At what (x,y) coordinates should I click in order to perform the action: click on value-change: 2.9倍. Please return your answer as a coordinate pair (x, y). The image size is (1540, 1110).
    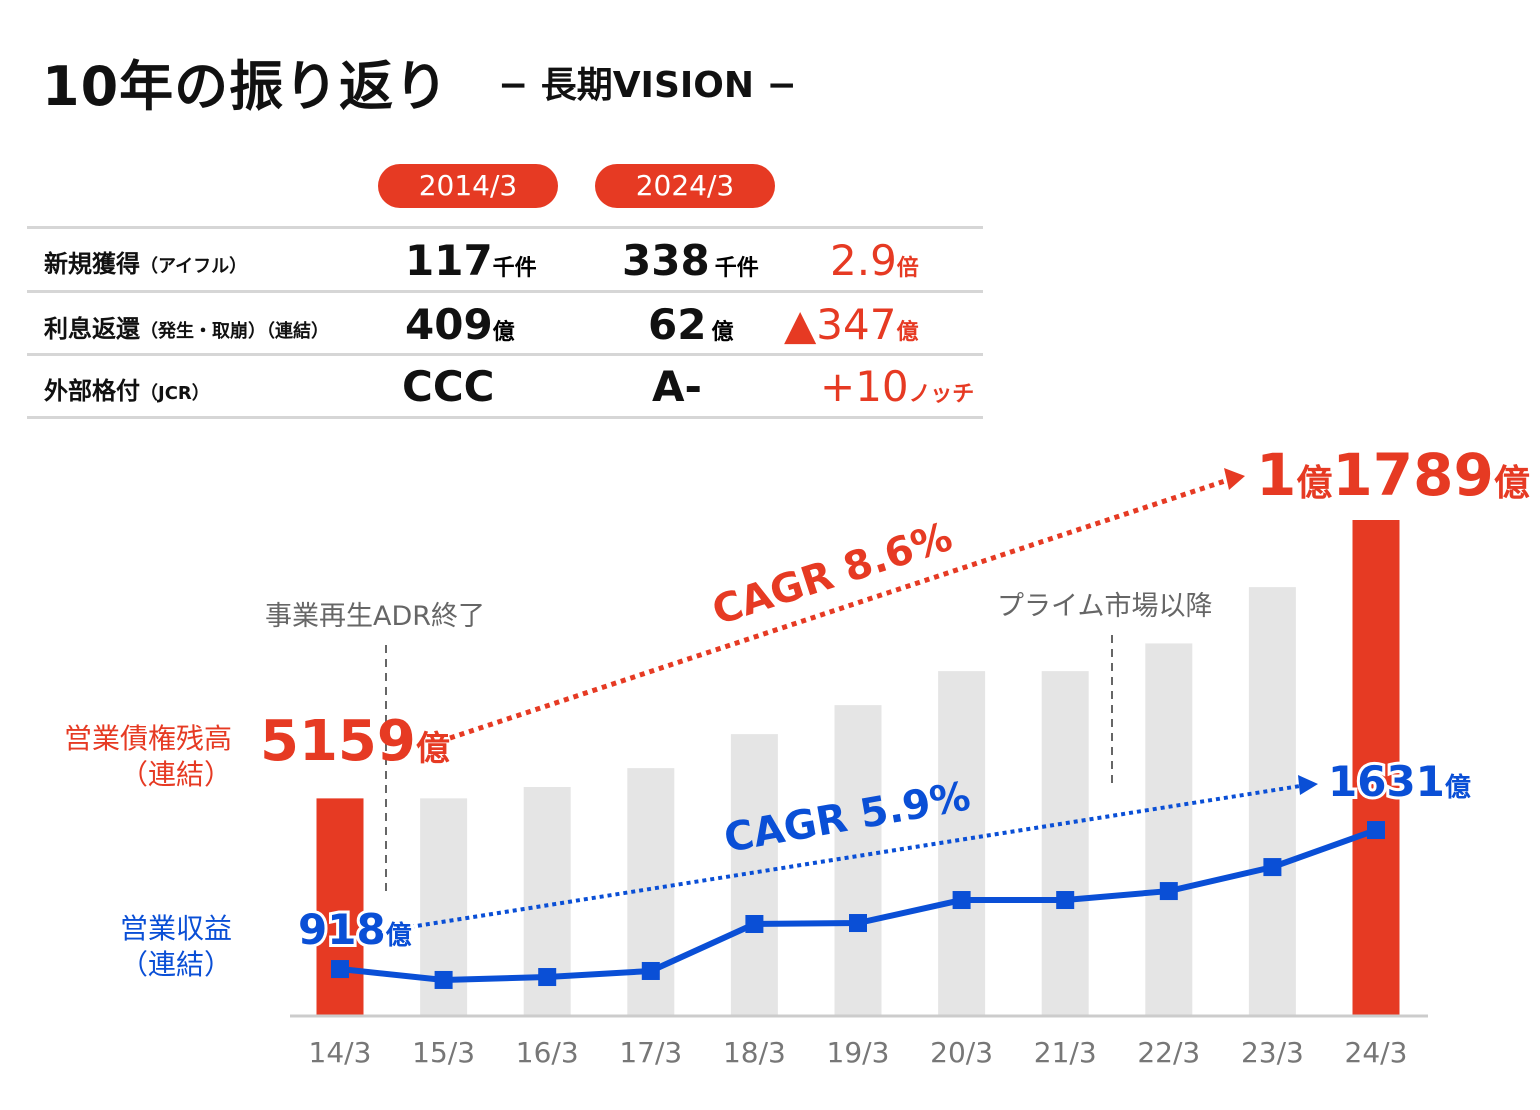
    Looking at the image, I should click on (874, 260).